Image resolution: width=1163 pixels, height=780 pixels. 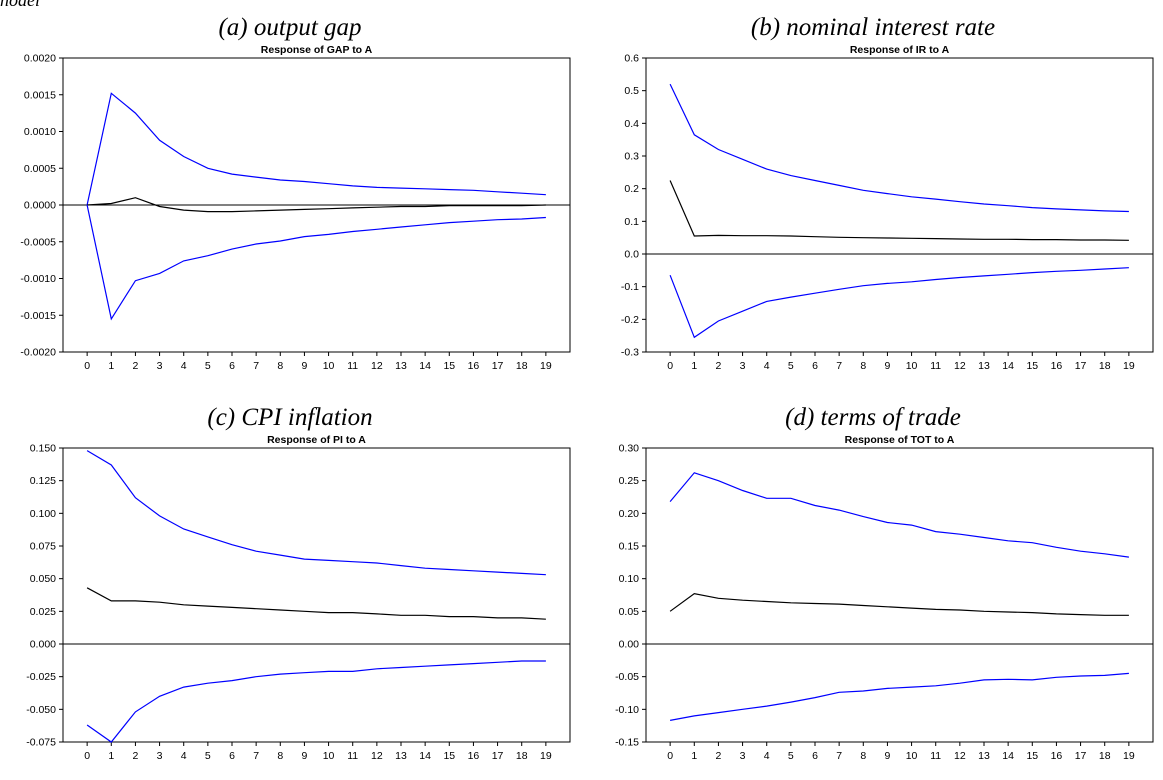 I want to click on x-tick-label: 12, so click(x=960, y=756).